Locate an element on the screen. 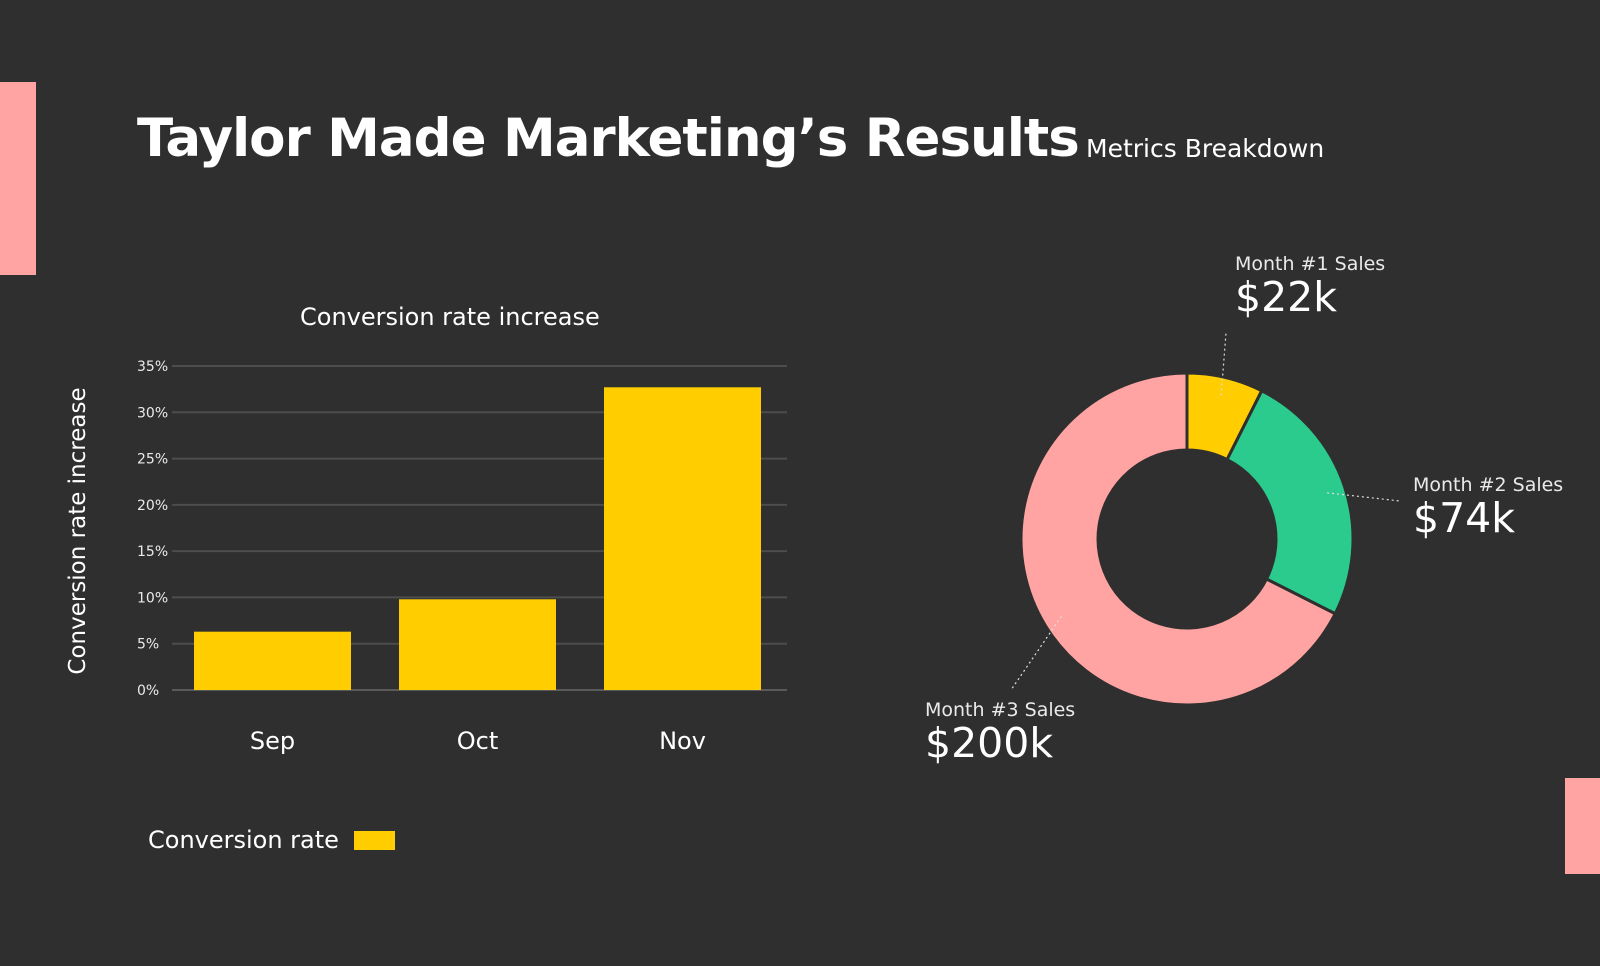  callout-month3: Month #3 Sales $200k is located at coordinates (1000, 732).